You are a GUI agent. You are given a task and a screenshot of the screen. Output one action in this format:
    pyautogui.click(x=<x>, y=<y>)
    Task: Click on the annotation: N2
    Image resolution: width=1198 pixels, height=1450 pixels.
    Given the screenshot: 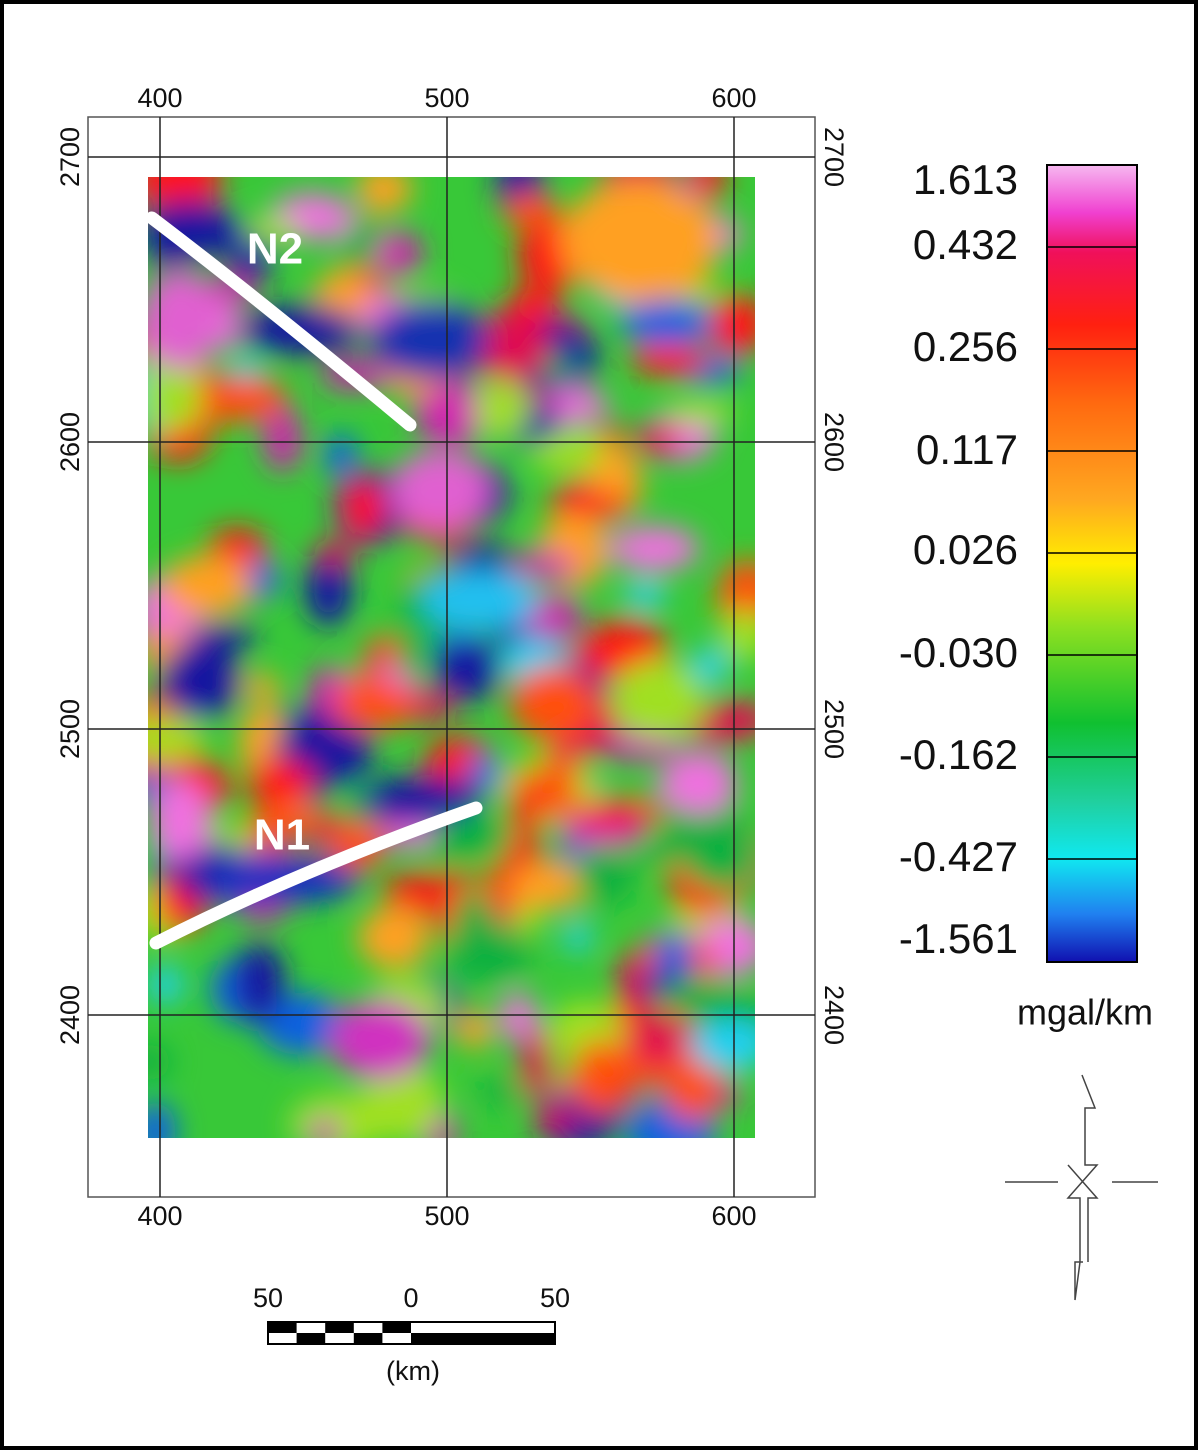 What is the action you would take?
    pyautogui.click(x=275, y=249)
    